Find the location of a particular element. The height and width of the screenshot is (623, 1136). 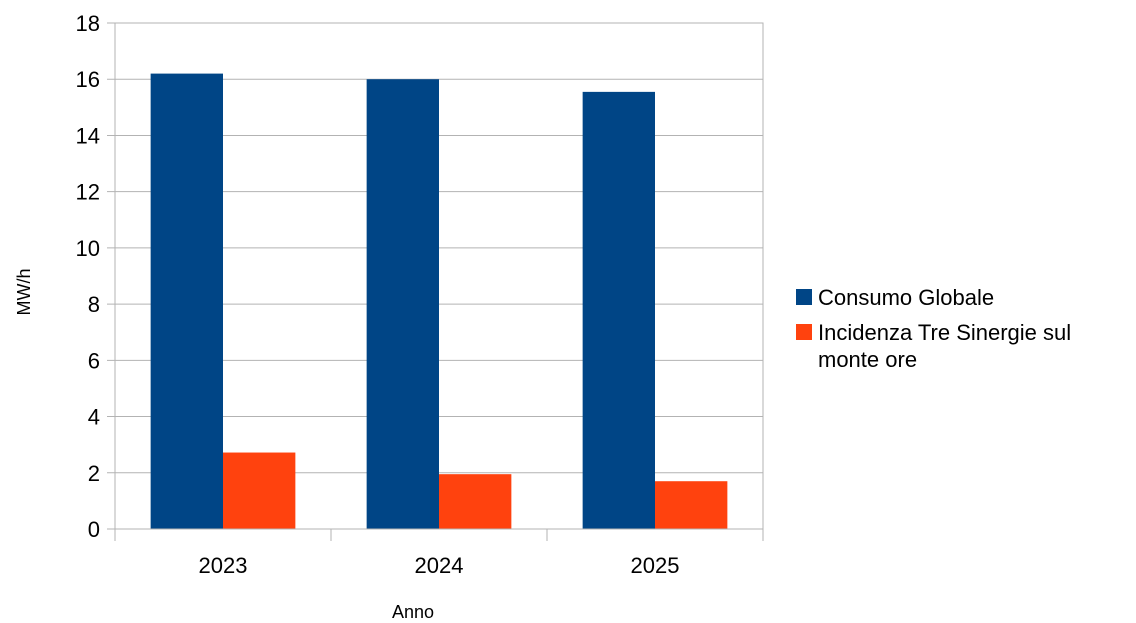

bar-incidenza-tre-sinergie-2025 is located at coordinates (691, 505).